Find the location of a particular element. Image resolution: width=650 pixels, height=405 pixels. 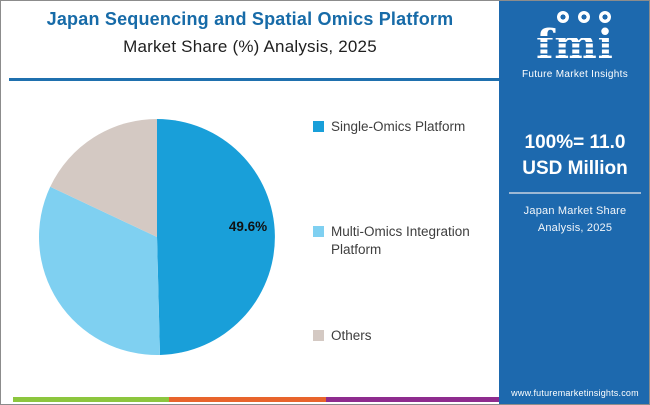

fmi-logo-subtext: Future Market Insights is located at coordinates (575, 74).